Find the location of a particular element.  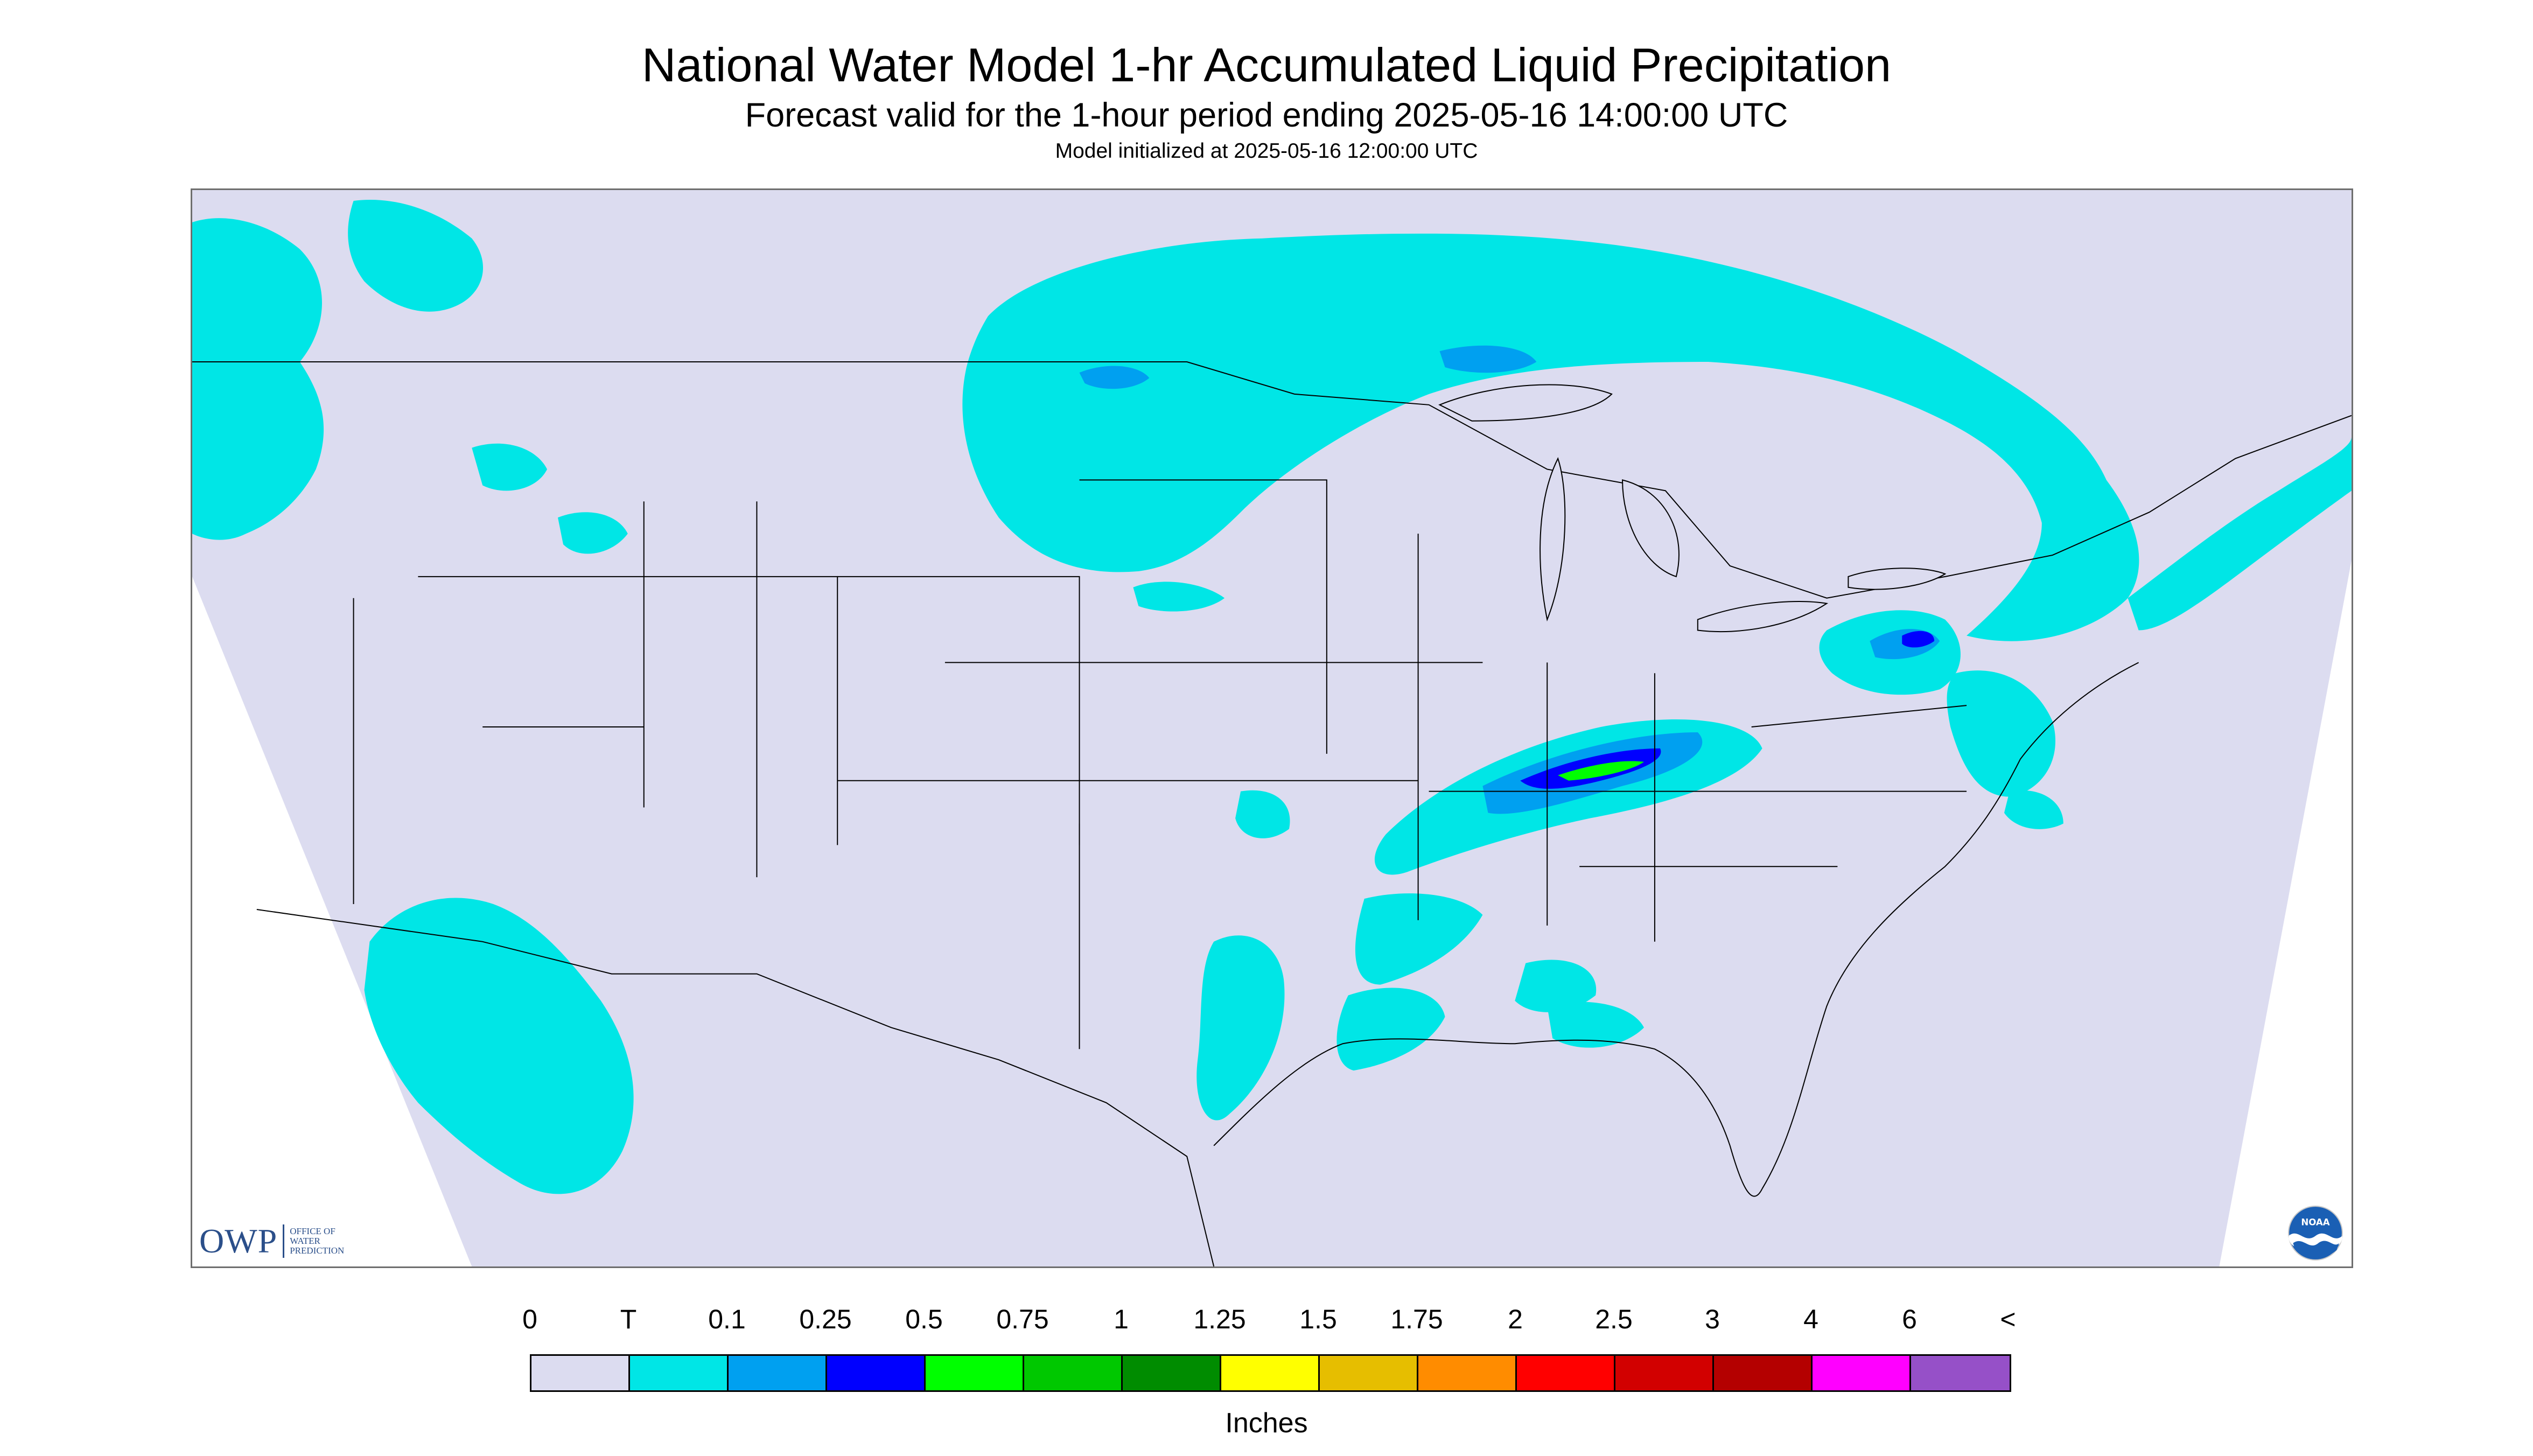

legend-tick-label: 0.25 is located at coordinates (826, 1319).